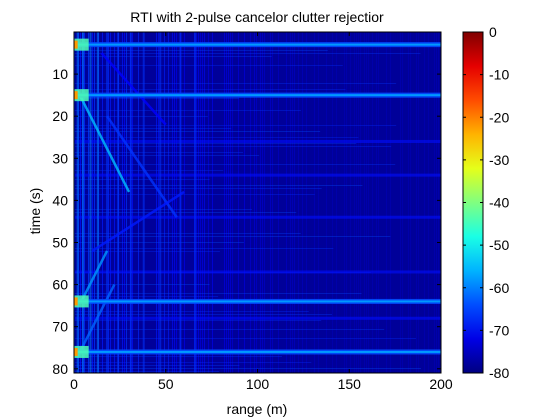 The width and height of the screenshot is (560, 420). I want to click on colorbar-label--10: -10, so click(499, 75).